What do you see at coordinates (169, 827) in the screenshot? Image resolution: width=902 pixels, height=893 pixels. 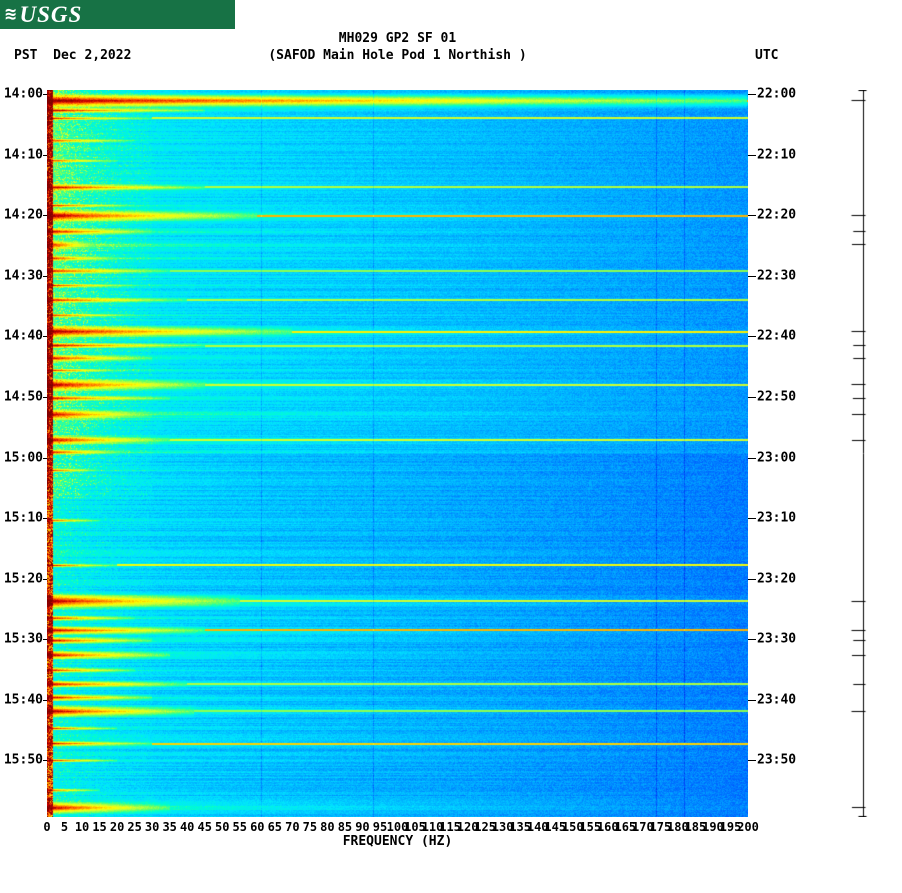 I see `frequency-tick-label: 35` at bounding box center [169, 827].